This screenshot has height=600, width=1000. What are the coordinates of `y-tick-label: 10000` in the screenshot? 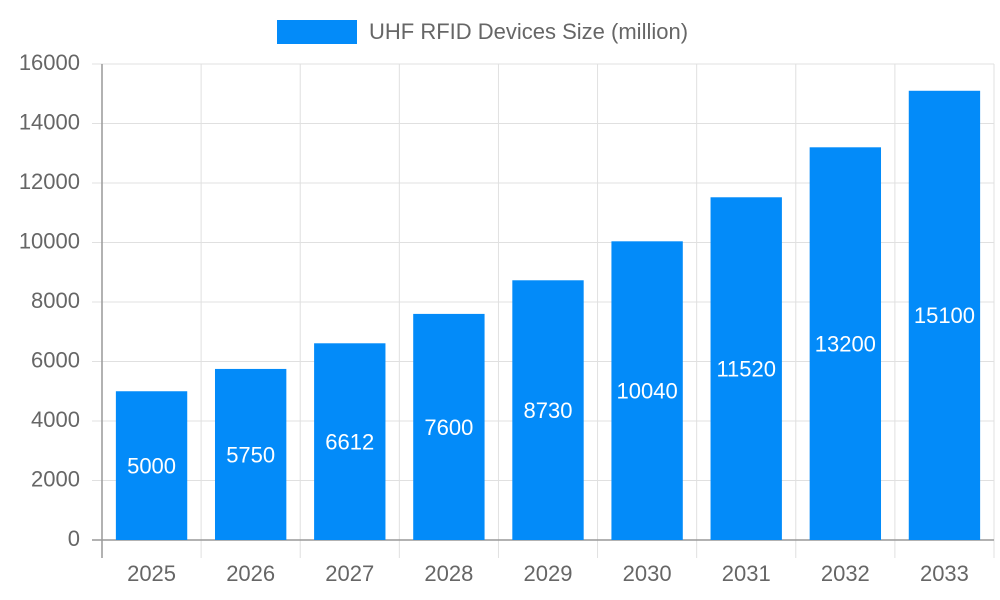 It's located at (49, 240).